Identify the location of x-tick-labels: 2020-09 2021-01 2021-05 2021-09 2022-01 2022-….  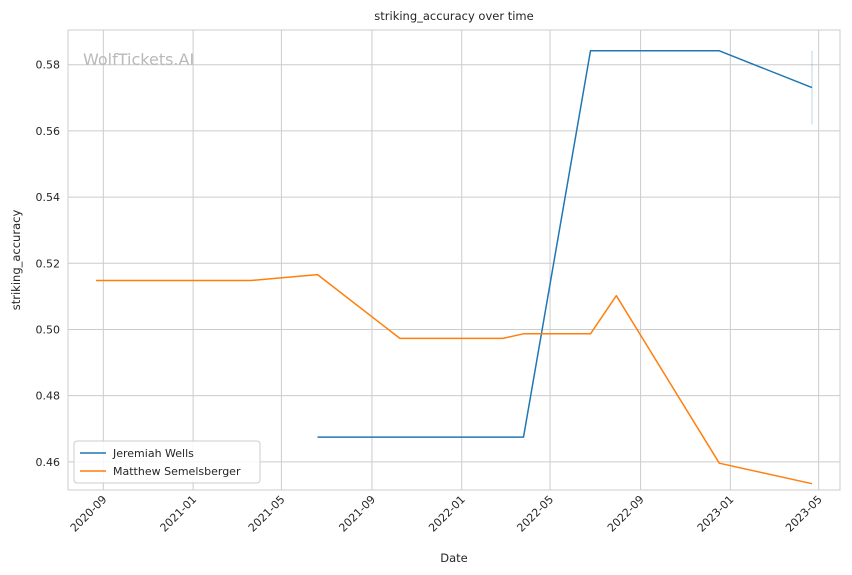
(446, 514).